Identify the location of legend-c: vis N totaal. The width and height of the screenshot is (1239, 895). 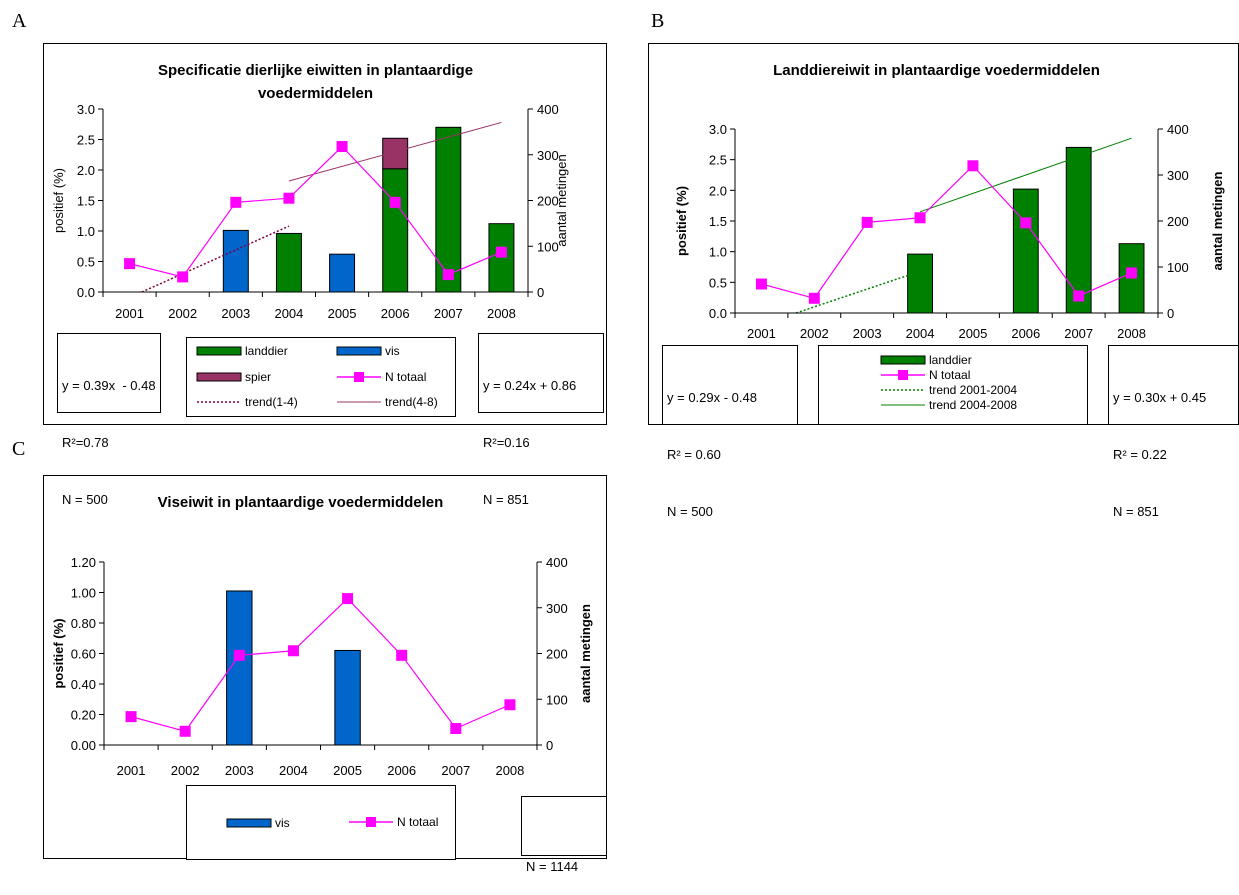
(321, 822).